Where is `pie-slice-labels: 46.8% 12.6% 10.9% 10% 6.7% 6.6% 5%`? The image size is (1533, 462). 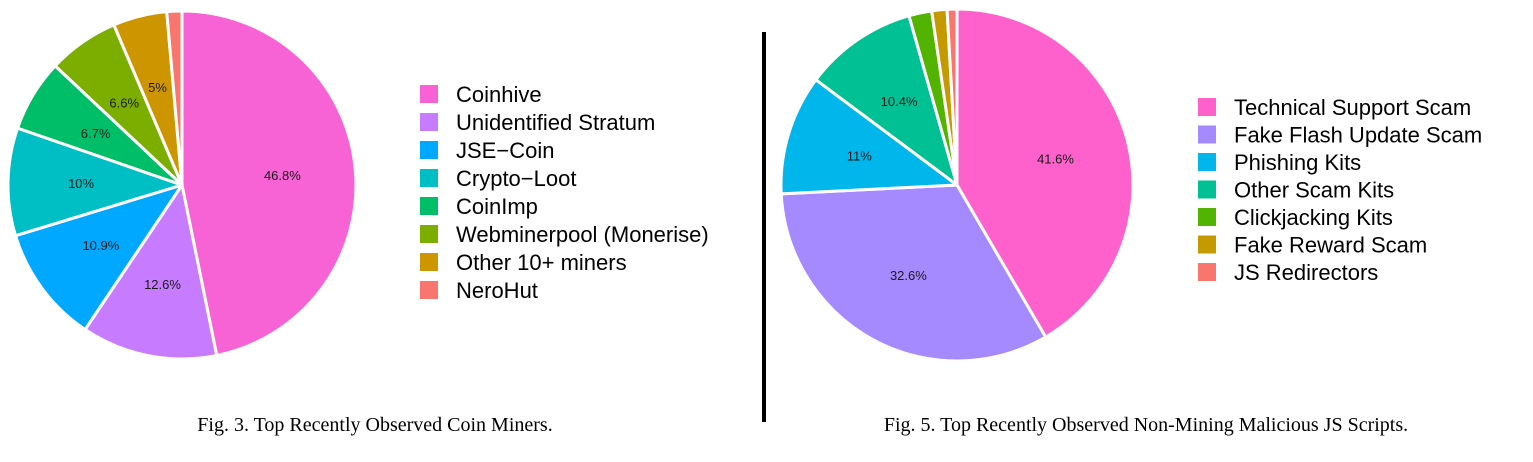
pie-slice-labels: 46.8% 12.6% 10.9% 10% 6.7% 6.6% 5% is located at coordinates (184, 186).